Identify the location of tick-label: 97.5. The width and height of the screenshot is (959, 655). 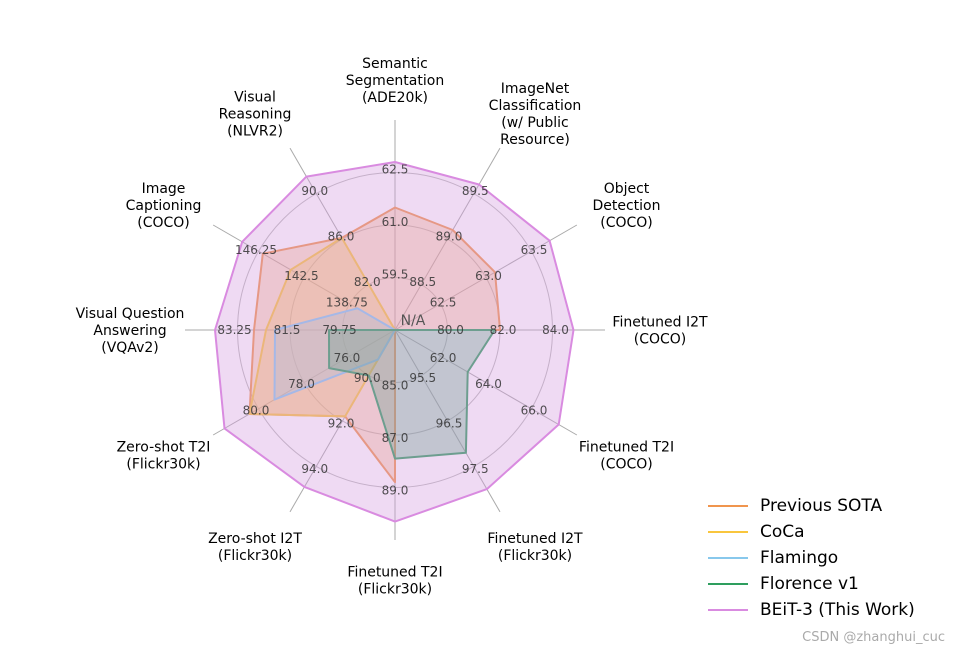
(475, 469).